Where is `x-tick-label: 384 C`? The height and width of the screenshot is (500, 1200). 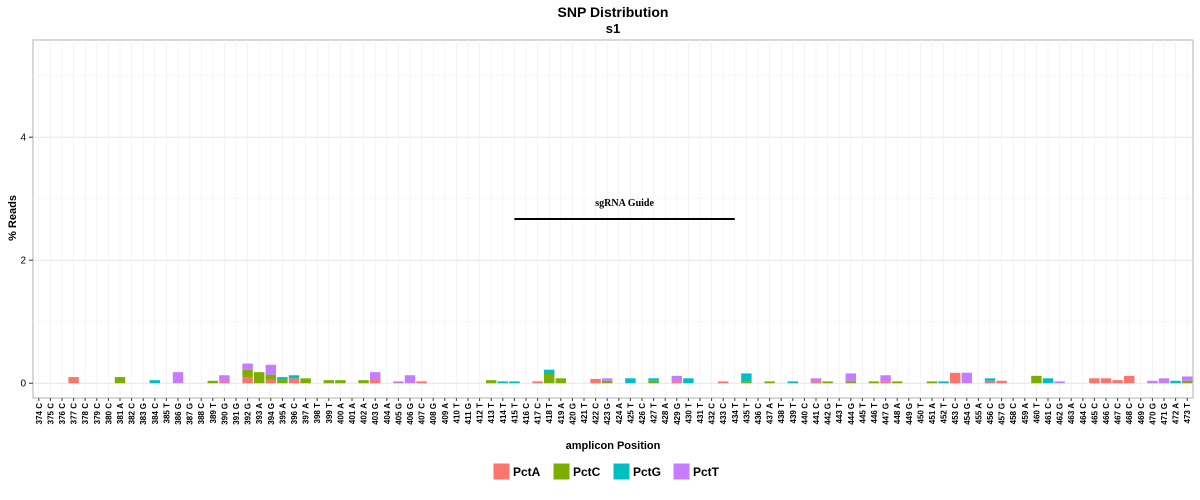
x-tick-label: 384 C is located at coordinates (155, 414).